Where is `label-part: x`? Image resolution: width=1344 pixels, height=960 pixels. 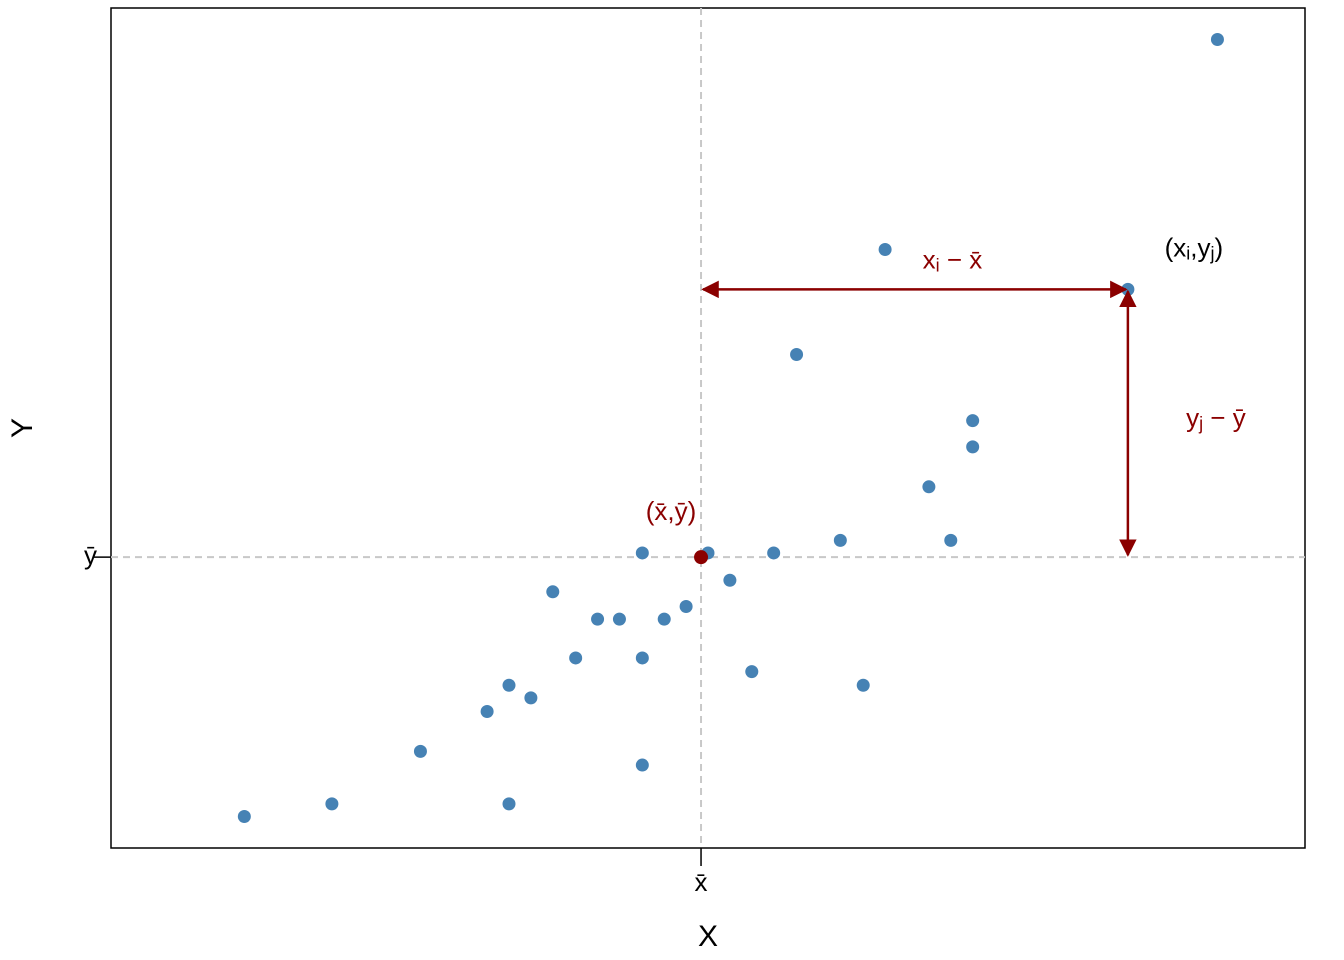 label-part: x is located at coordinates (929, 259).